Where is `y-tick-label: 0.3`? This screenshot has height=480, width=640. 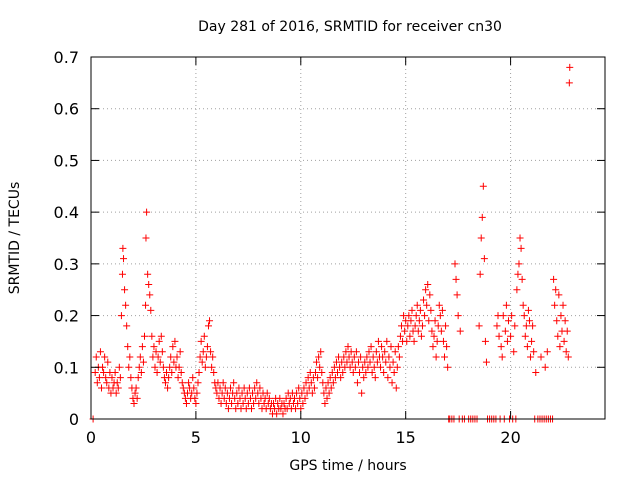 y-tick-label: 0.3 is located at coordinates (66, 264).